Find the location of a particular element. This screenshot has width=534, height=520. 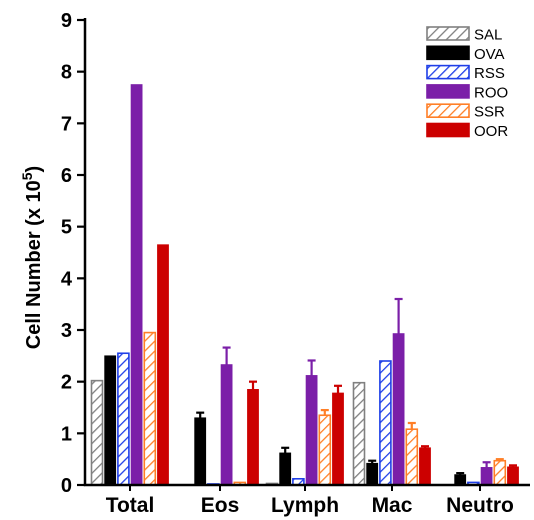

category-label-mac: Mac is located at coordinates (392, 505).